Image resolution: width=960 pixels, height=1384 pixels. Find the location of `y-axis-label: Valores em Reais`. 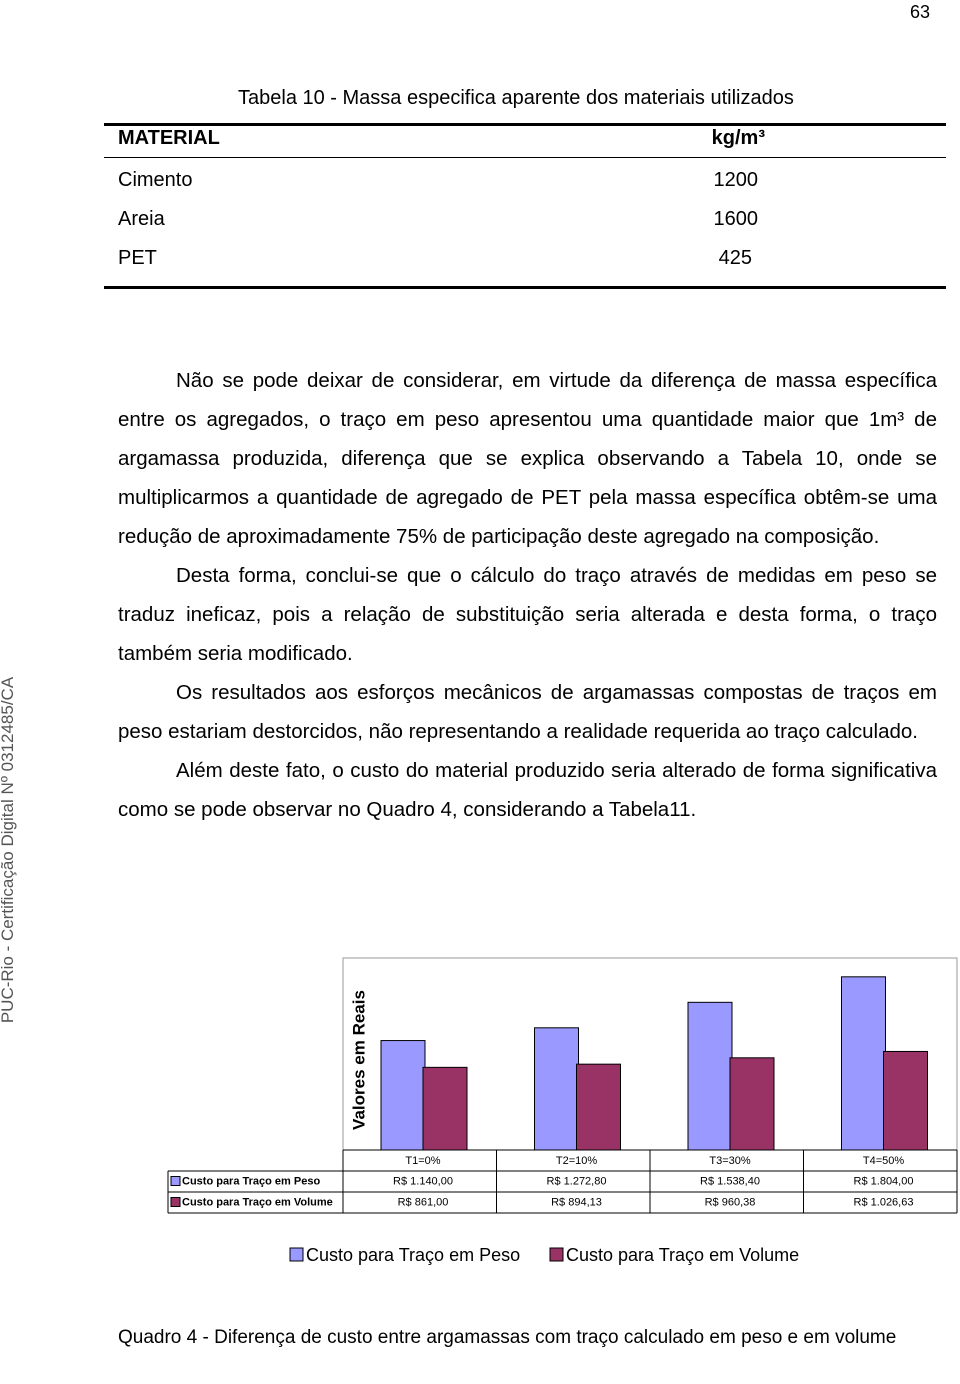

y-axis-label: Valores em Reais is located at coordinates (358, 1060).